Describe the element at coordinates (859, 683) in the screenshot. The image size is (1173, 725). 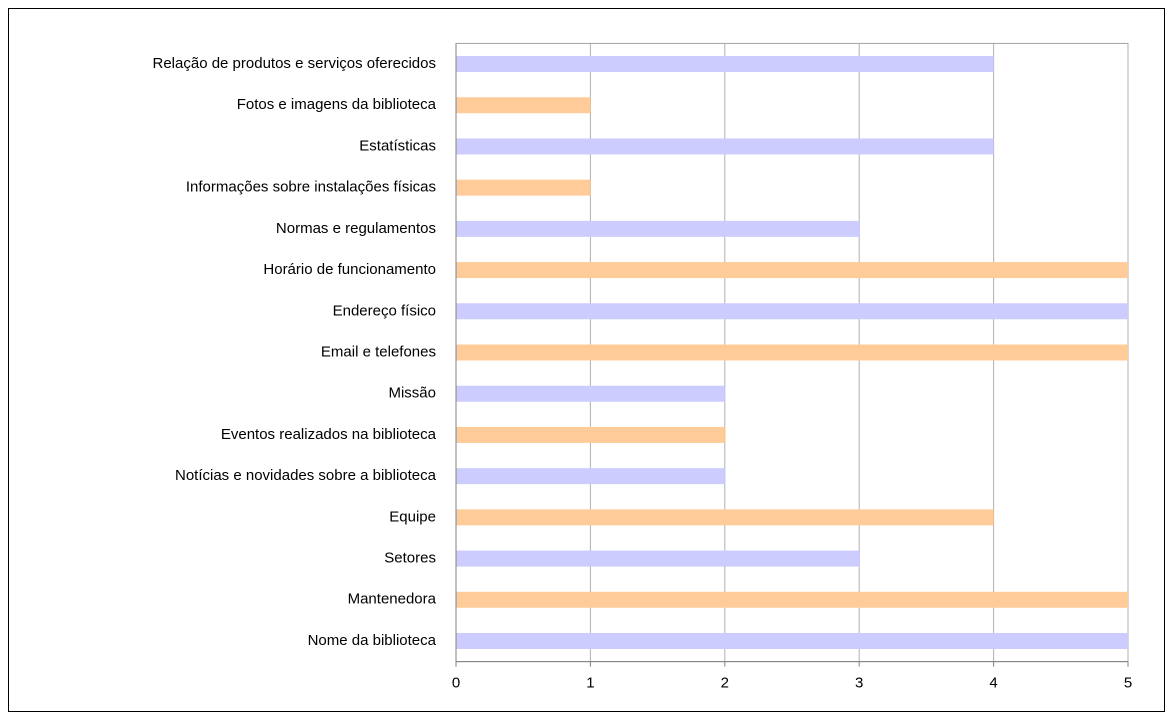
I see `x-tick-label: 3` at that location.